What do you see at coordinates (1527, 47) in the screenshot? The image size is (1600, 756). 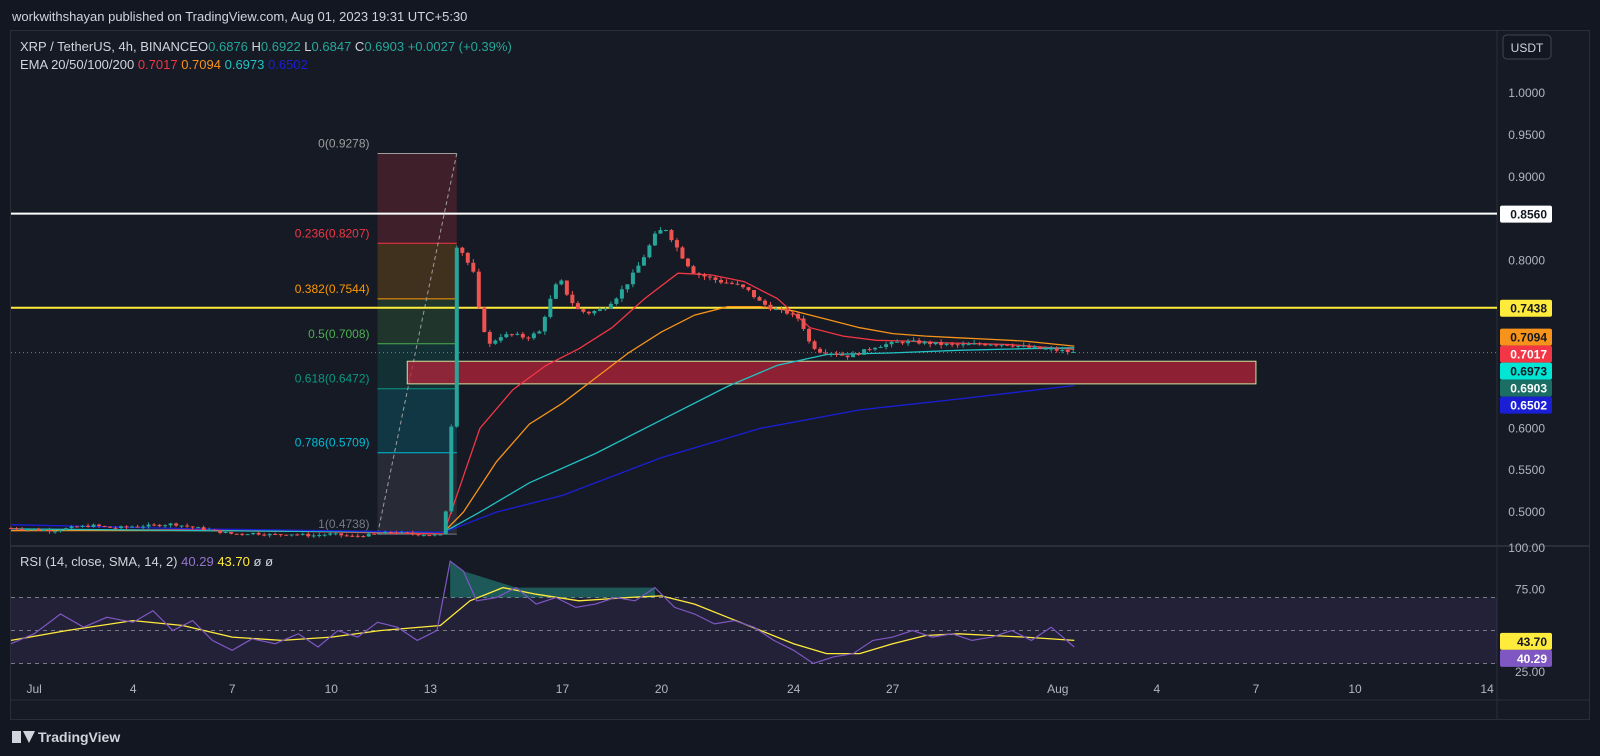 I see `currency-button` at bounding box center [1527, 47].